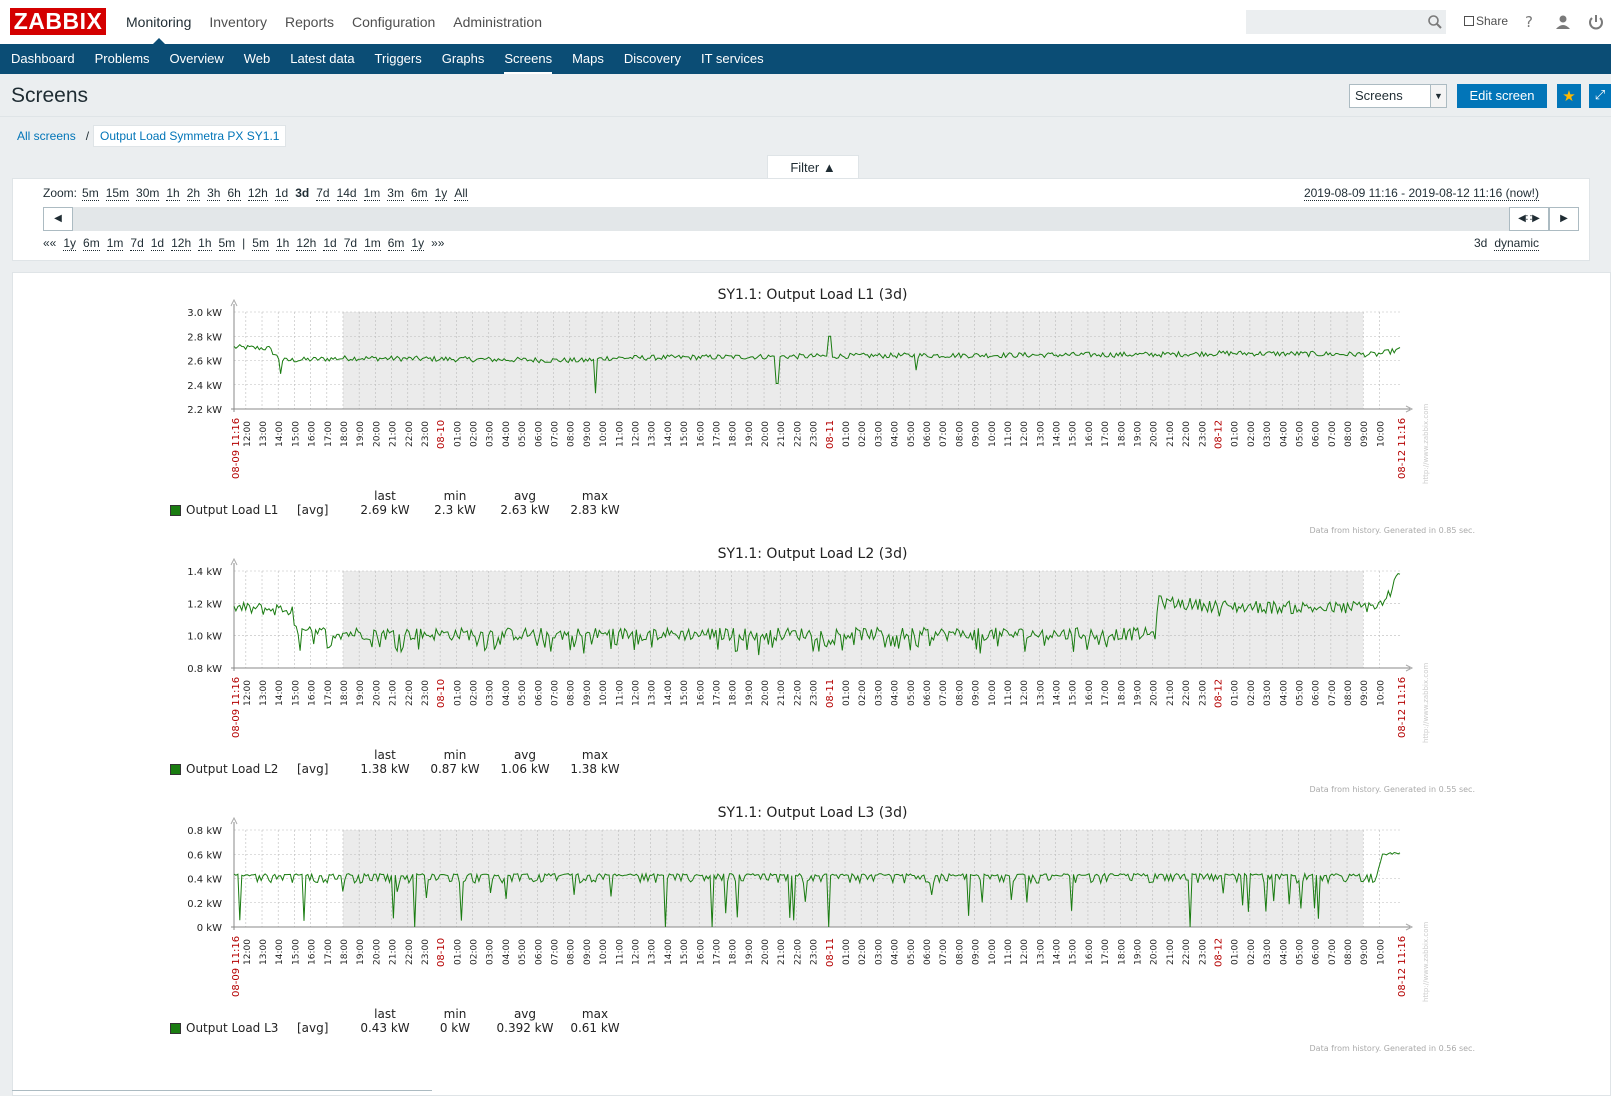 This screenshot has width=1611, height=1096. Describe the element at coordinates (234, 193) in the screenshot. I see `zoom-option: 6h` at that location.